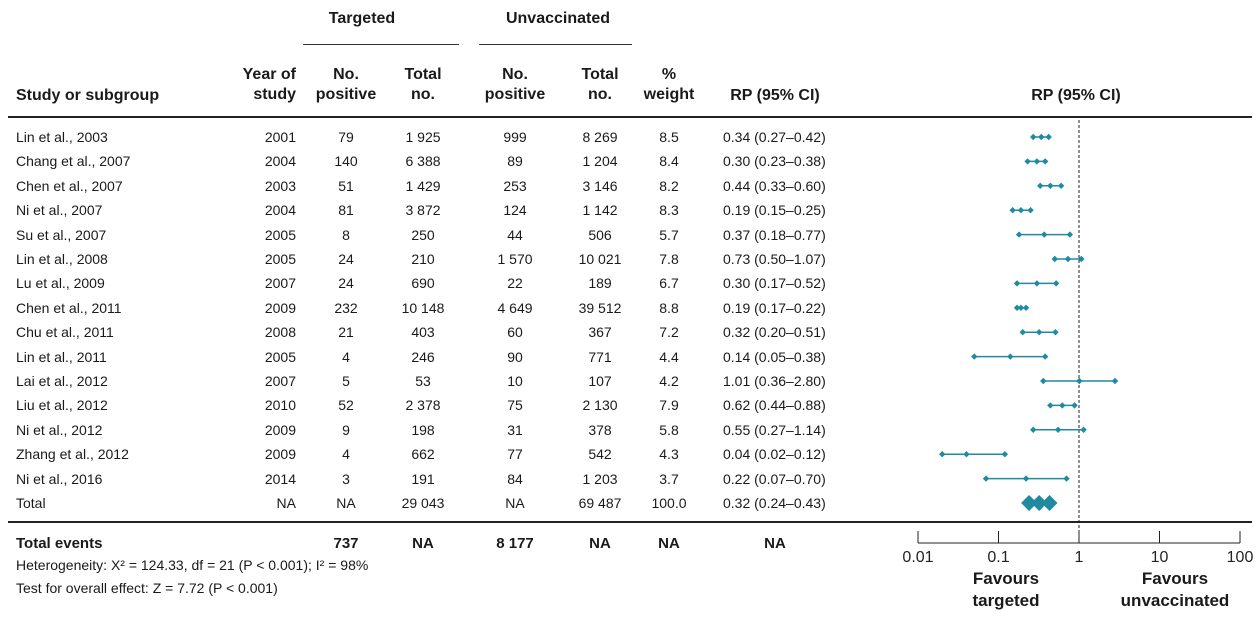 The width and height of the screenshot is (1260, 619). Describe the element at coordinates (669, 543) in the screenshot. I see `total-events-weight: NA` at that location.